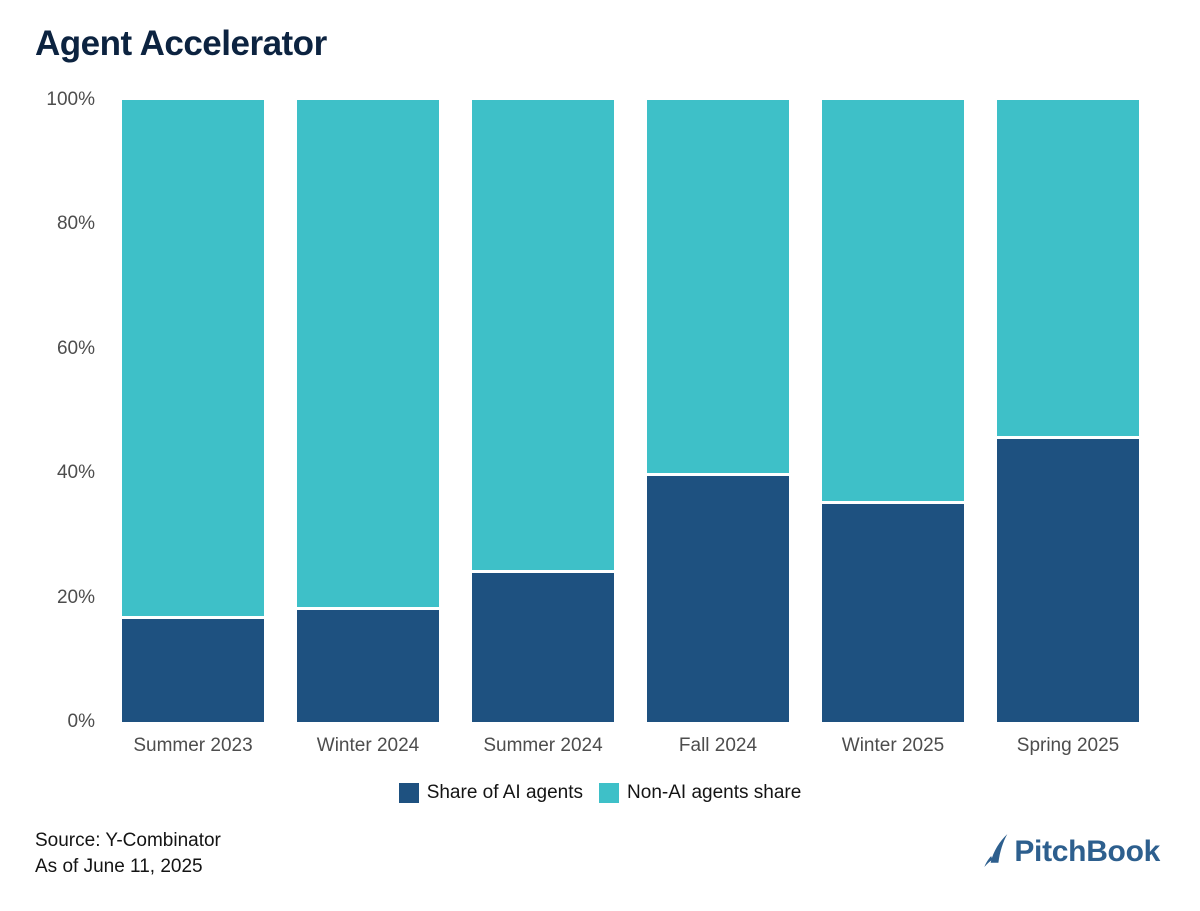 The height and width of the screenshot is (911, 1200). What do you see at coordinates (70, 99) in the screenshot?
I see `y-axis-tick-label: 100%` at bounding box center [70, 99].